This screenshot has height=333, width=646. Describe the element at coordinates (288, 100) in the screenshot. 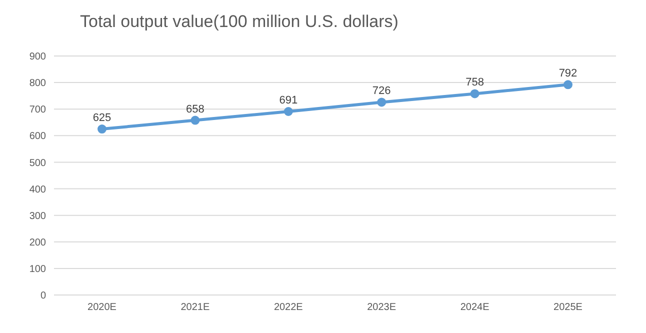

I see `data-label: 691` at that location.